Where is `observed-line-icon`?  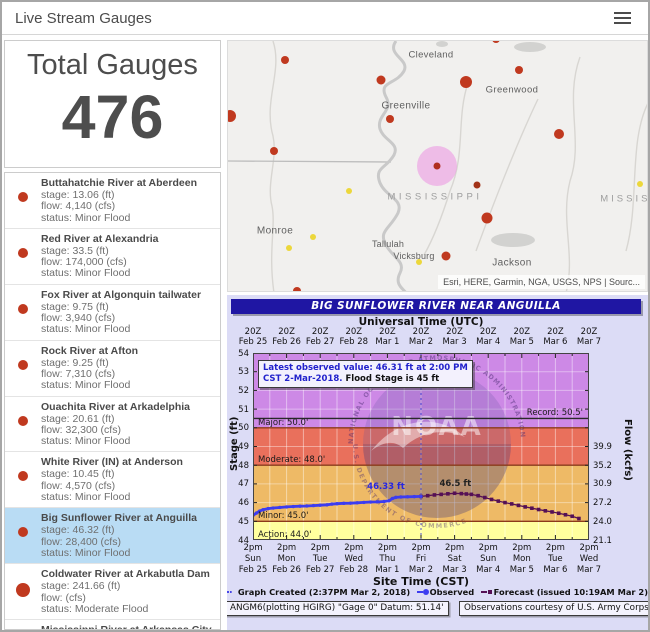 observed-line-icon is located at coordinates (423, 592).